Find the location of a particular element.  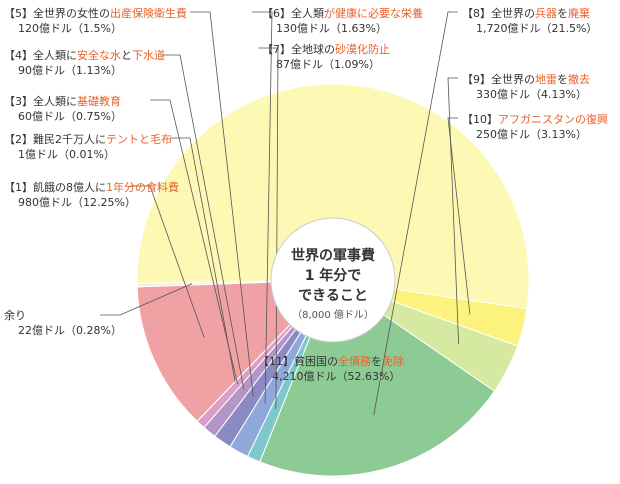

slice-label-amount: 1億ドル（0.01%） is located at coordinates (66, 154).